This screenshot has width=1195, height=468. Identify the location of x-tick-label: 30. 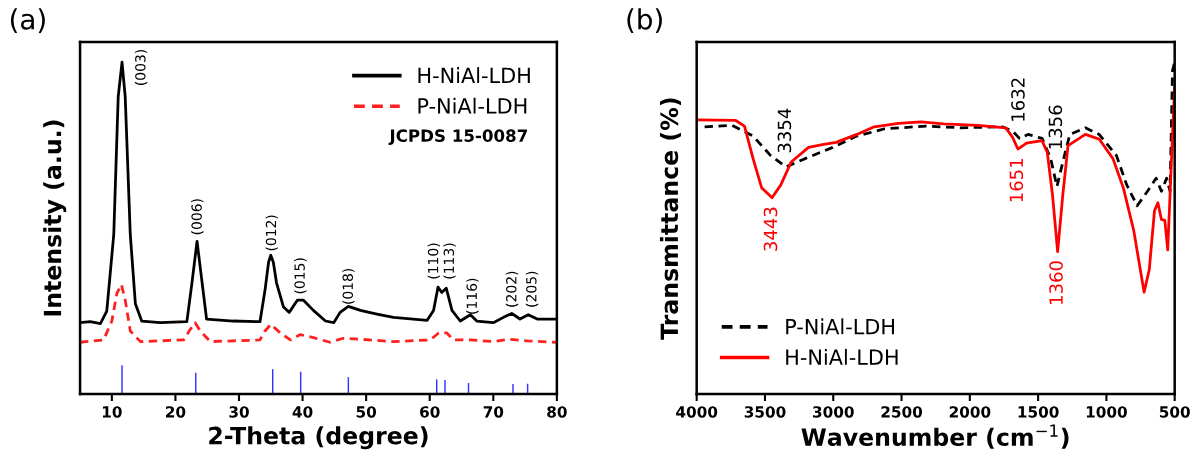
(239, 412).